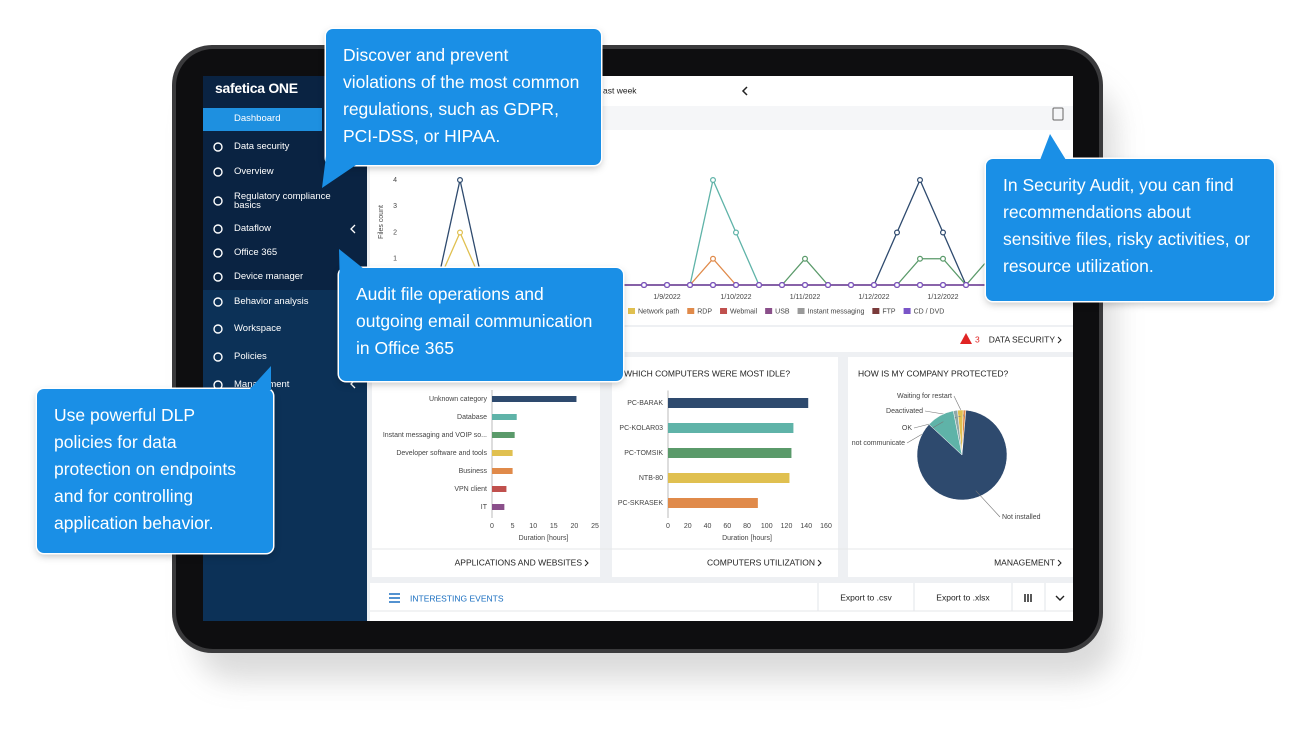 The image size is (1300, 729). Describe the element at coordinates (258, 328) in the screenshot. I see `nav-item: Workspace` at that location.